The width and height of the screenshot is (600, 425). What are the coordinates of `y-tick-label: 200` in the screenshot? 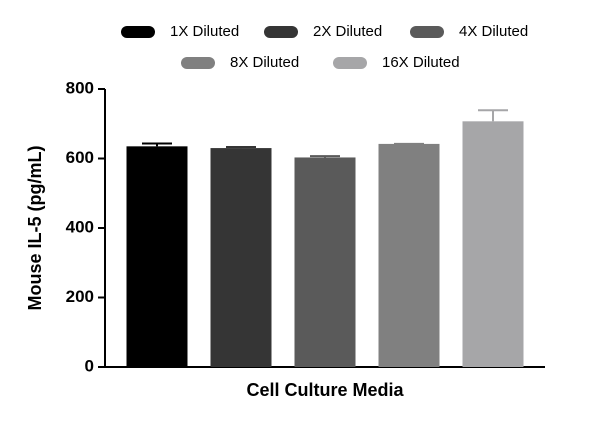 It's located at (80, 296).